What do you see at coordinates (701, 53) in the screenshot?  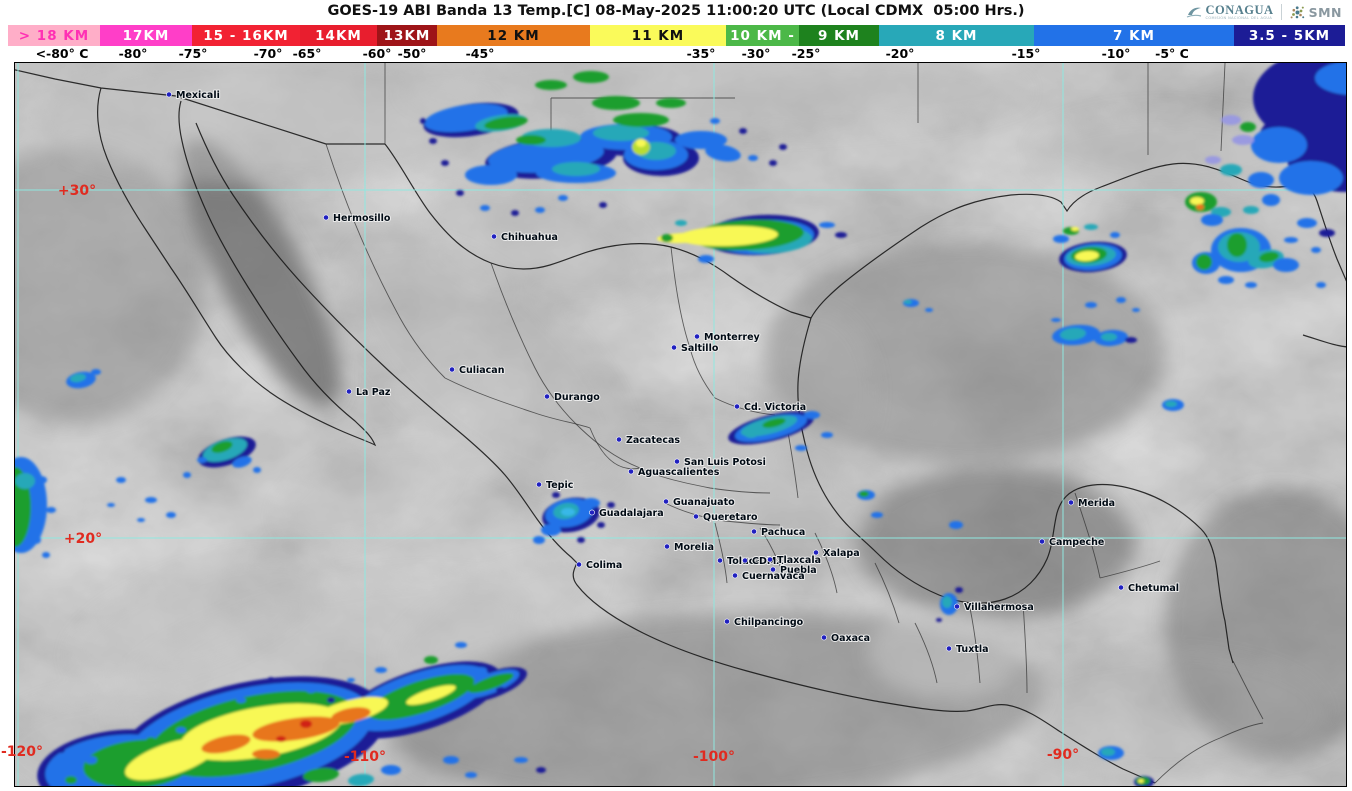 I see `temp-label: -35°` at bounding box center [701, 53].